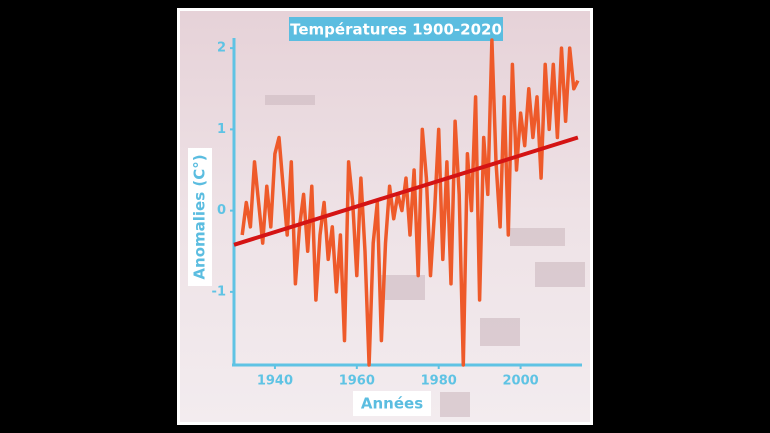 The height and width of the screenshot is (433, 770). I want to click on y-axis-label: Anomalies (C°), so click(200, 216).